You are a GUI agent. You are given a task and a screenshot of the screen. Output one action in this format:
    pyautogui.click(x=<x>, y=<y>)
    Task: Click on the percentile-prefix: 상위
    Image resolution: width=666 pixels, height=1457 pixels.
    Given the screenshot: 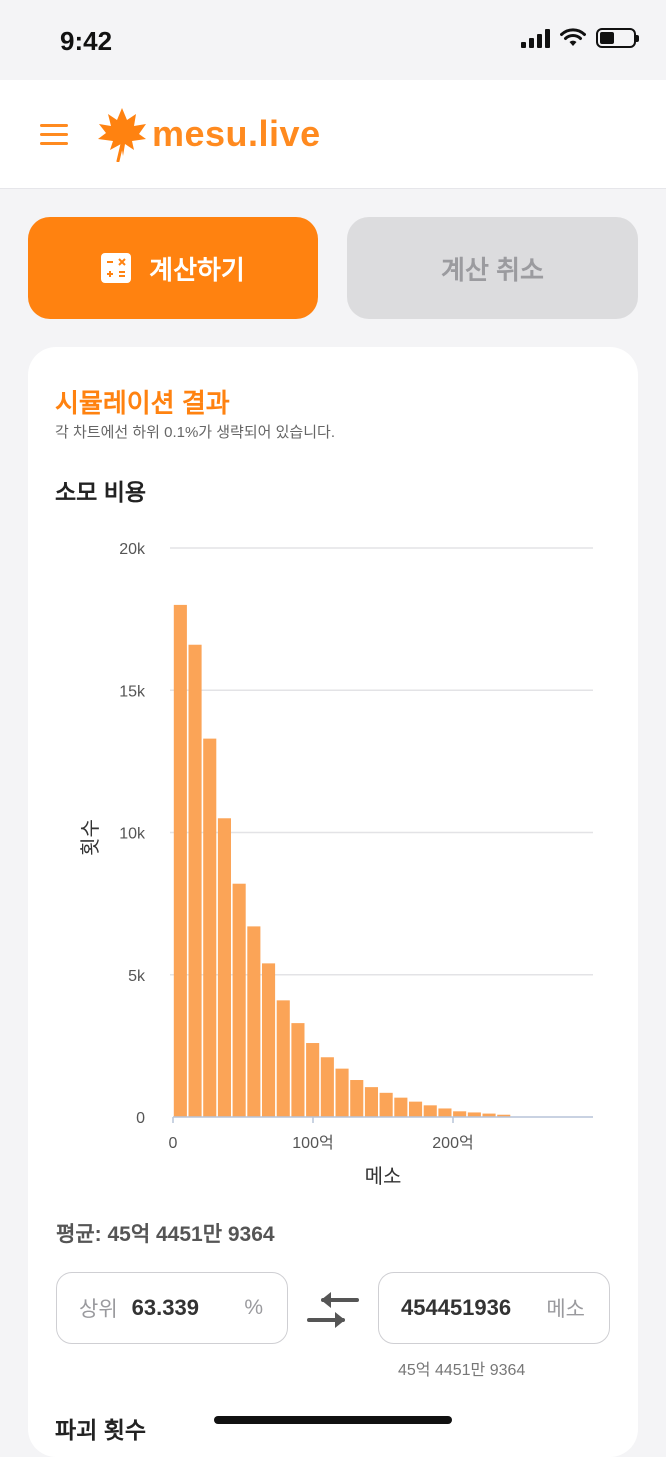 What is the action you would take?
    pyautogui.click(x=98, y=1309)
    